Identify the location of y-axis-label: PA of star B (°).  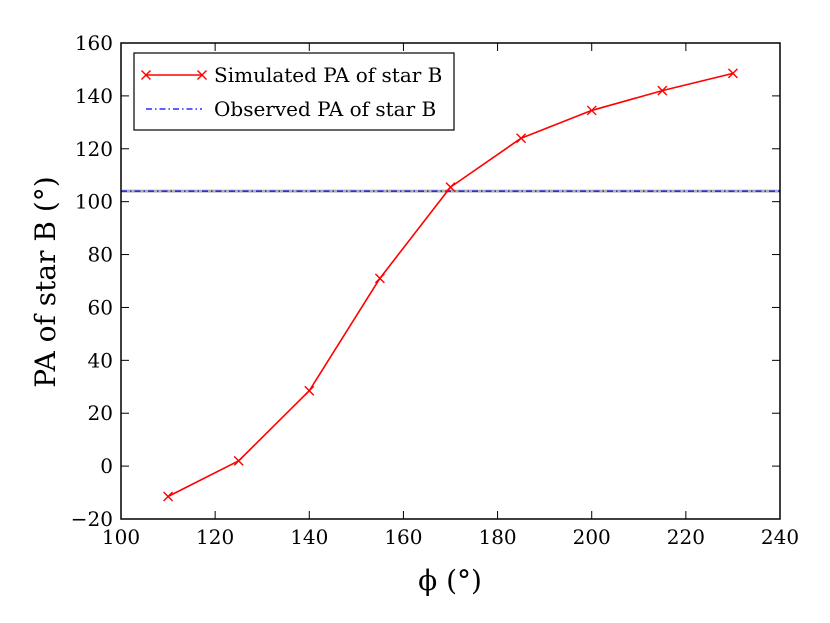
(45, 281).